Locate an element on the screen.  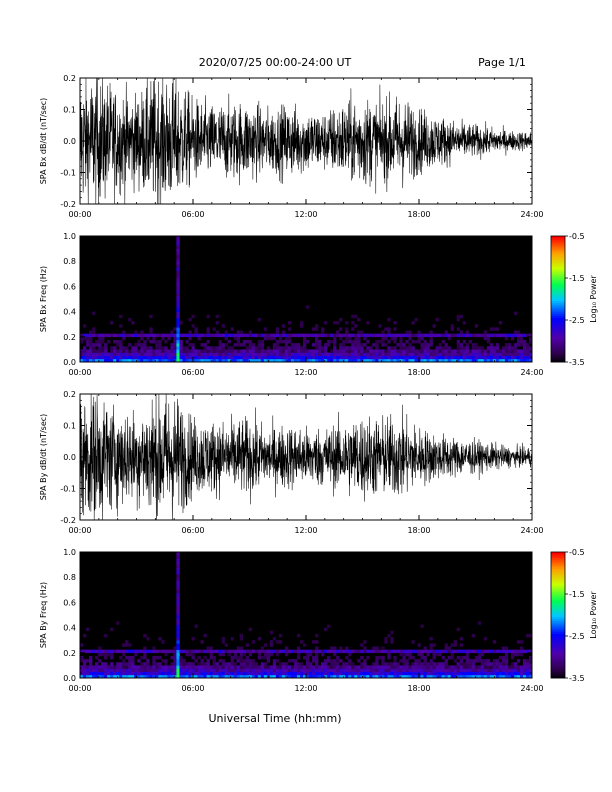
y-tick-label: -0.2 is located at coordinates (68, 520).